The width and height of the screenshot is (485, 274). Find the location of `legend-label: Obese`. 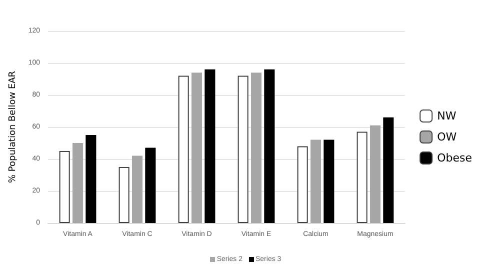

legend-label: Obese is located at coordinates (454, 158).